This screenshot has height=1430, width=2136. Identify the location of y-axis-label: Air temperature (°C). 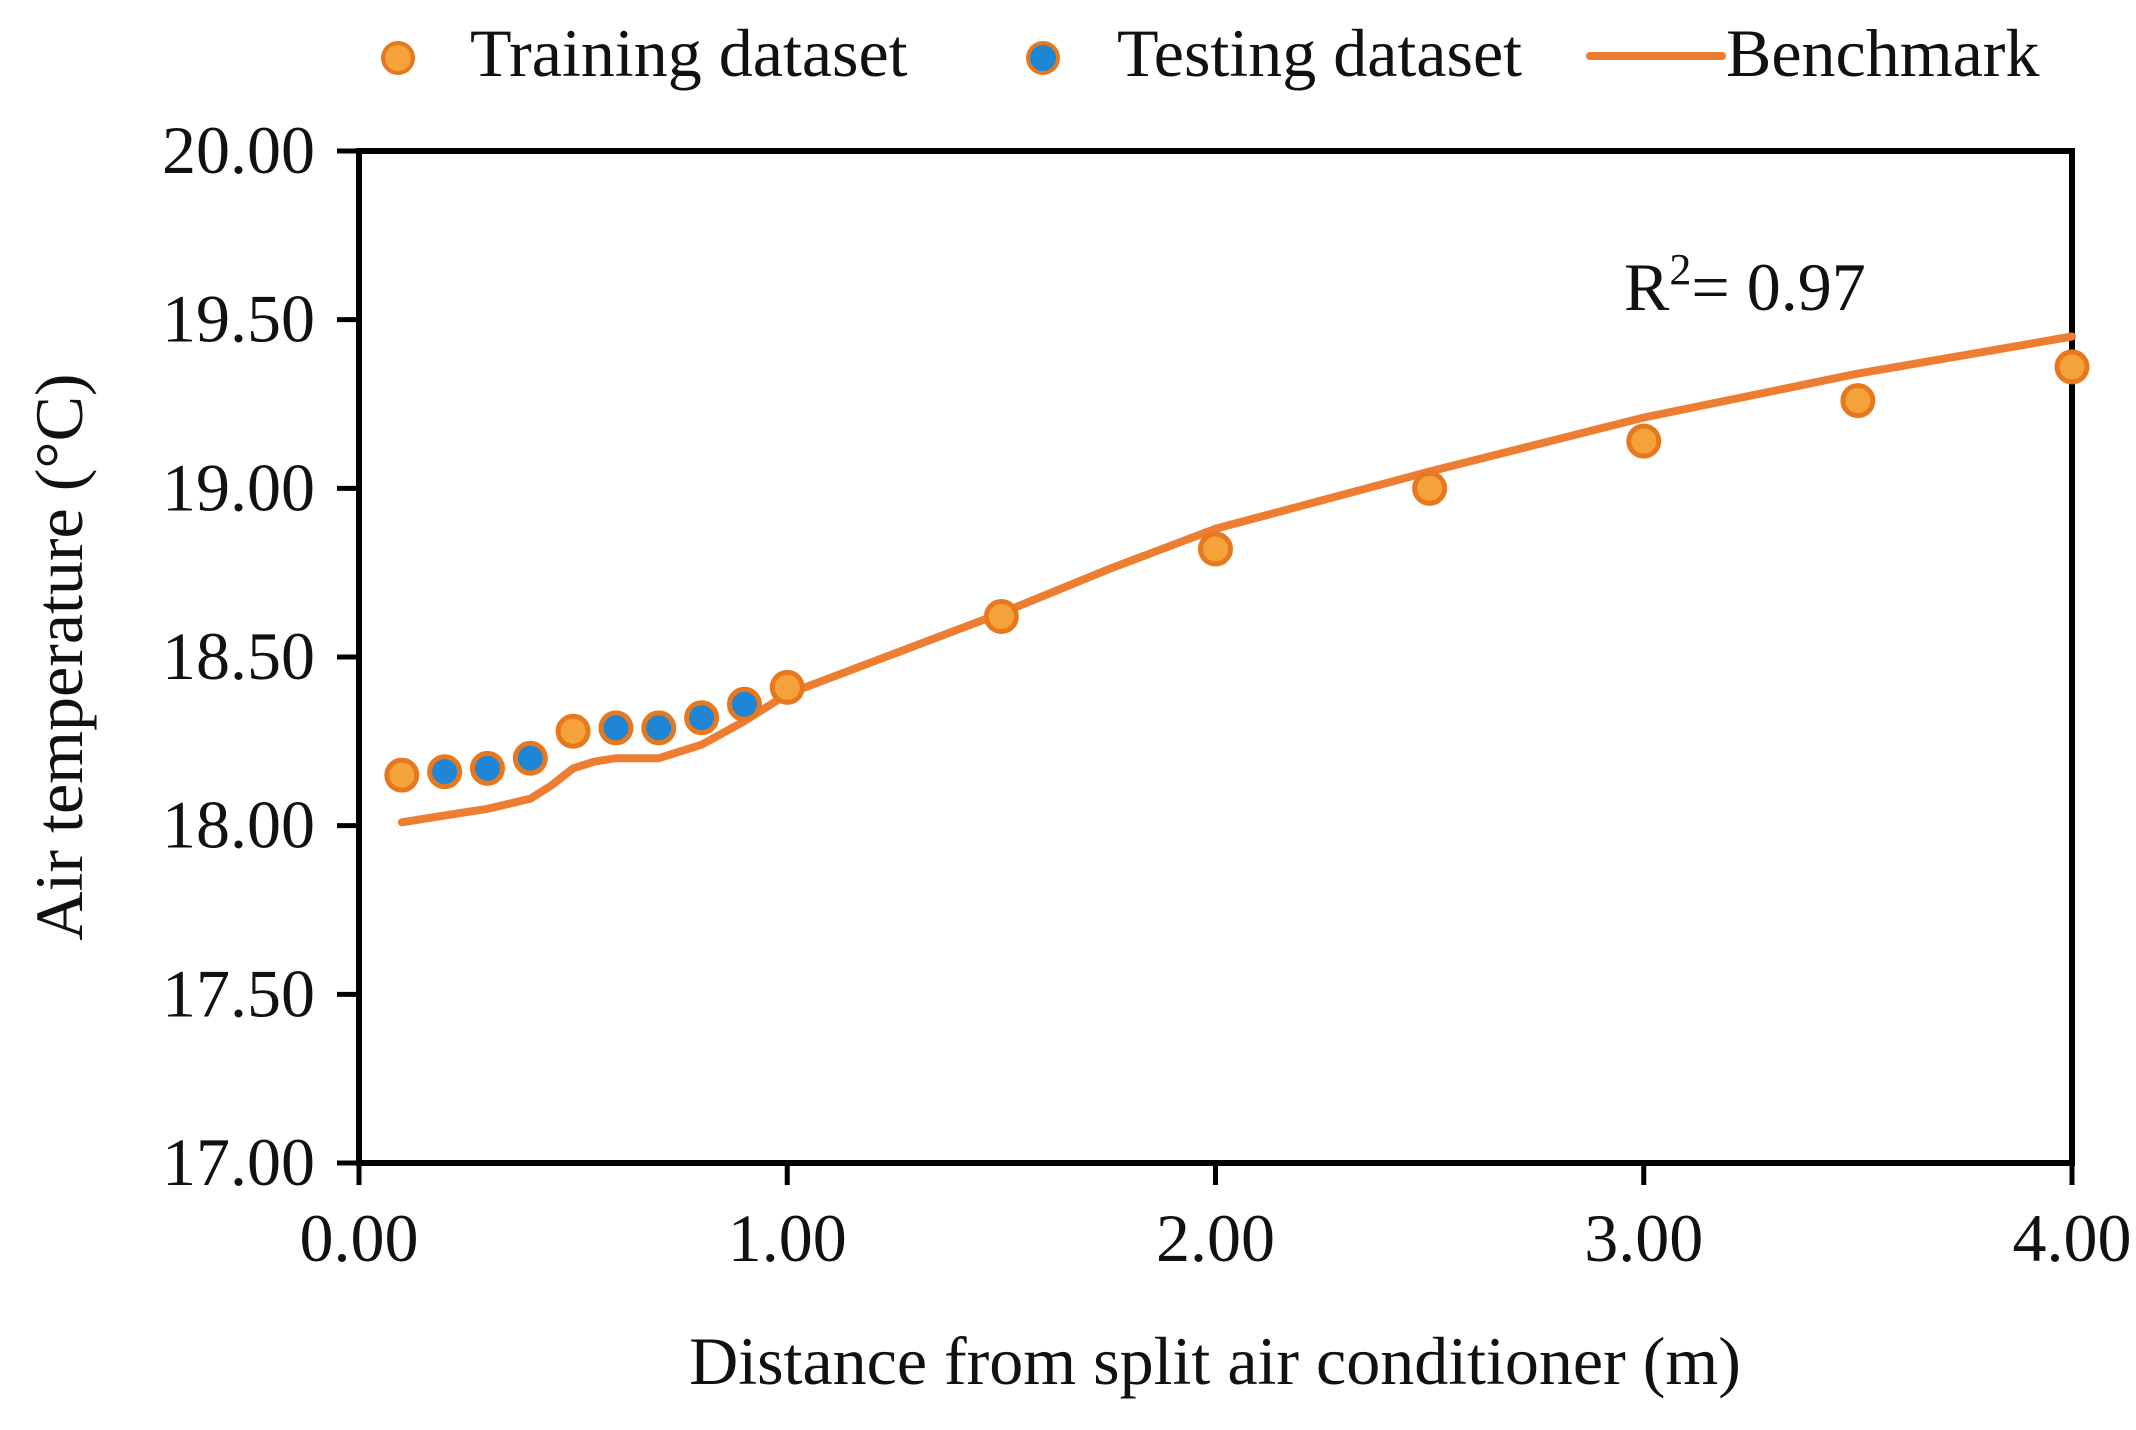
(59, 656).